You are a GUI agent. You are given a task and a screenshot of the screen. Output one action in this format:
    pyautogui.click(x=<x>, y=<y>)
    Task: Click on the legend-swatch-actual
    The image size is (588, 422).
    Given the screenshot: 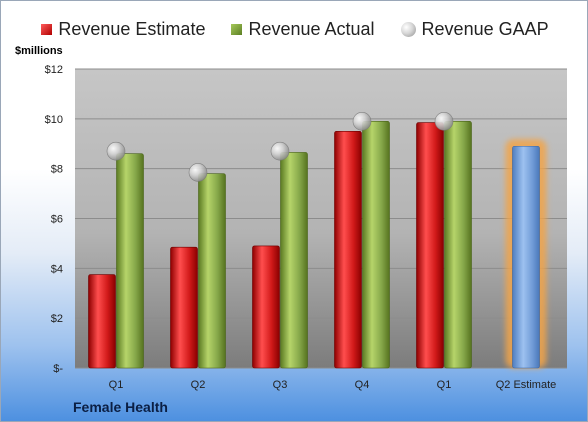 What is the action you would take?
    pyautogui.click(x=237, y=29)
    